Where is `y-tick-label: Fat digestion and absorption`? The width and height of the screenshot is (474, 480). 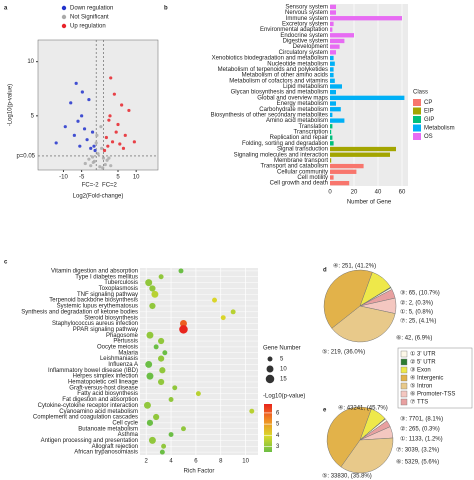 y-tick-label: Fat digestion and absorption is located at coordinates (100, 400).